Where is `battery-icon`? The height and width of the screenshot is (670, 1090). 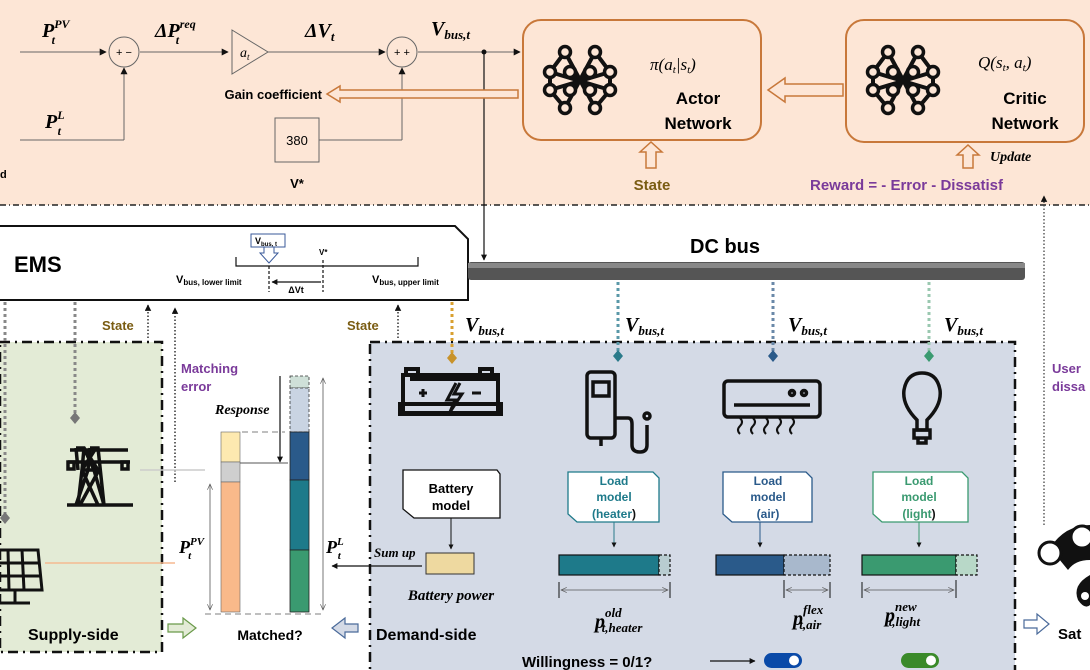
battery-icon is located at coordinates (450, 391).